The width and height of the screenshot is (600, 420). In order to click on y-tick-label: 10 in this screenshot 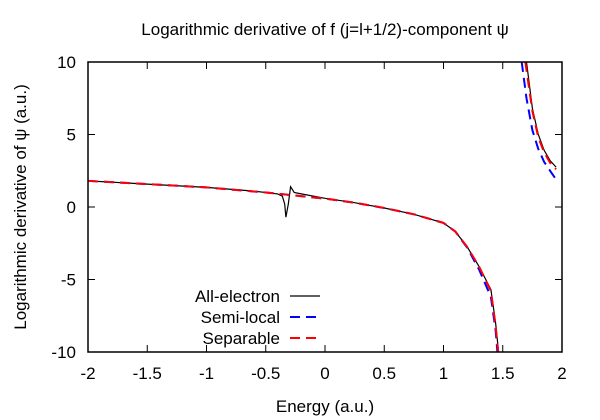, I will do `click(66, 62)`.